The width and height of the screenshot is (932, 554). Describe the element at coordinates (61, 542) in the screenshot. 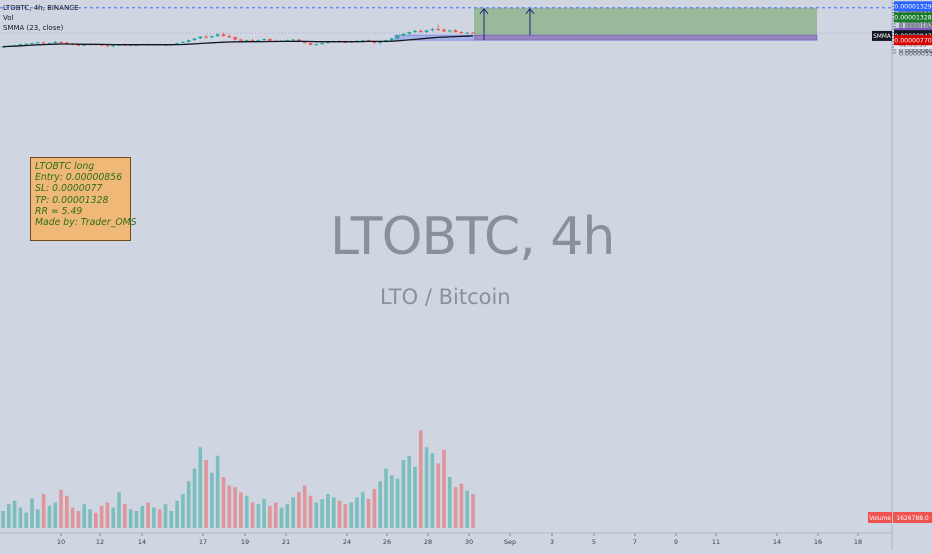

I see `x-tick-label: 10` at that location.